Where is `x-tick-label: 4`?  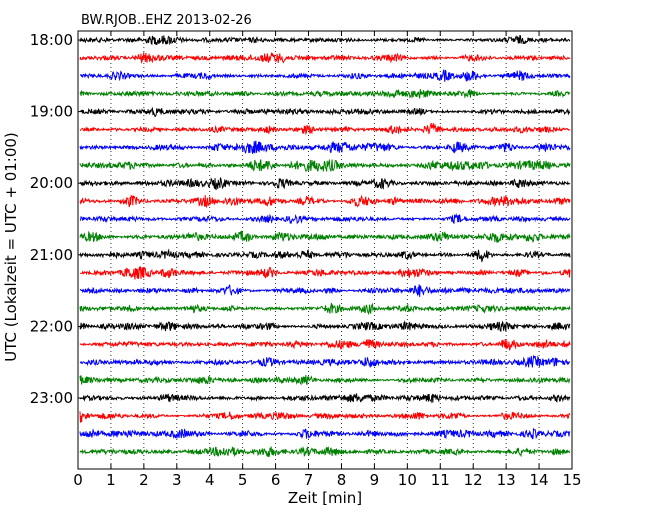
x-tick-label: 4 is located at coordinates (210, 480).